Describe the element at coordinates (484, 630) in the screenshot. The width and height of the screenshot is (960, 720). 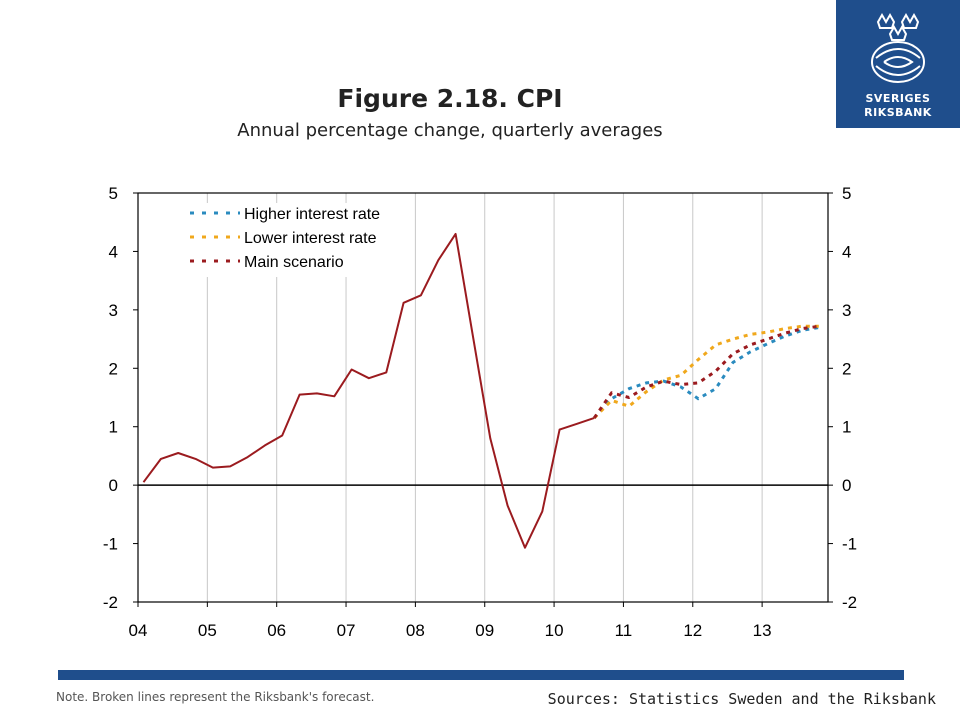
I see `x-tick-label: 09` at that location.